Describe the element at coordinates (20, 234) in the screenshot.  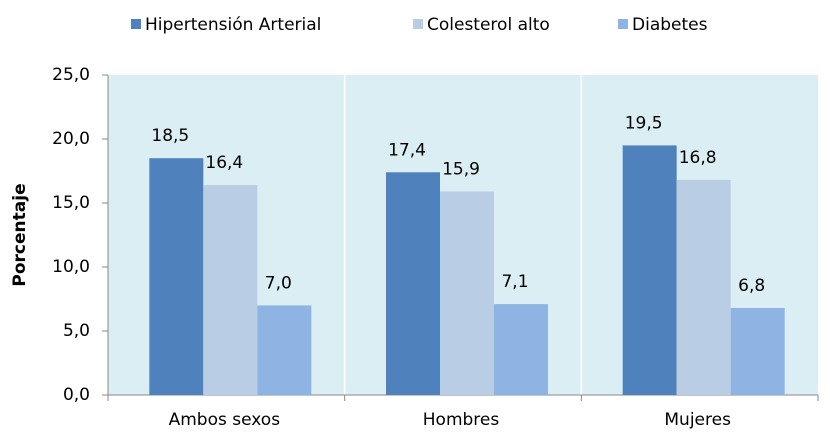
I see `y-axis-label: Porcentaje` at that location.